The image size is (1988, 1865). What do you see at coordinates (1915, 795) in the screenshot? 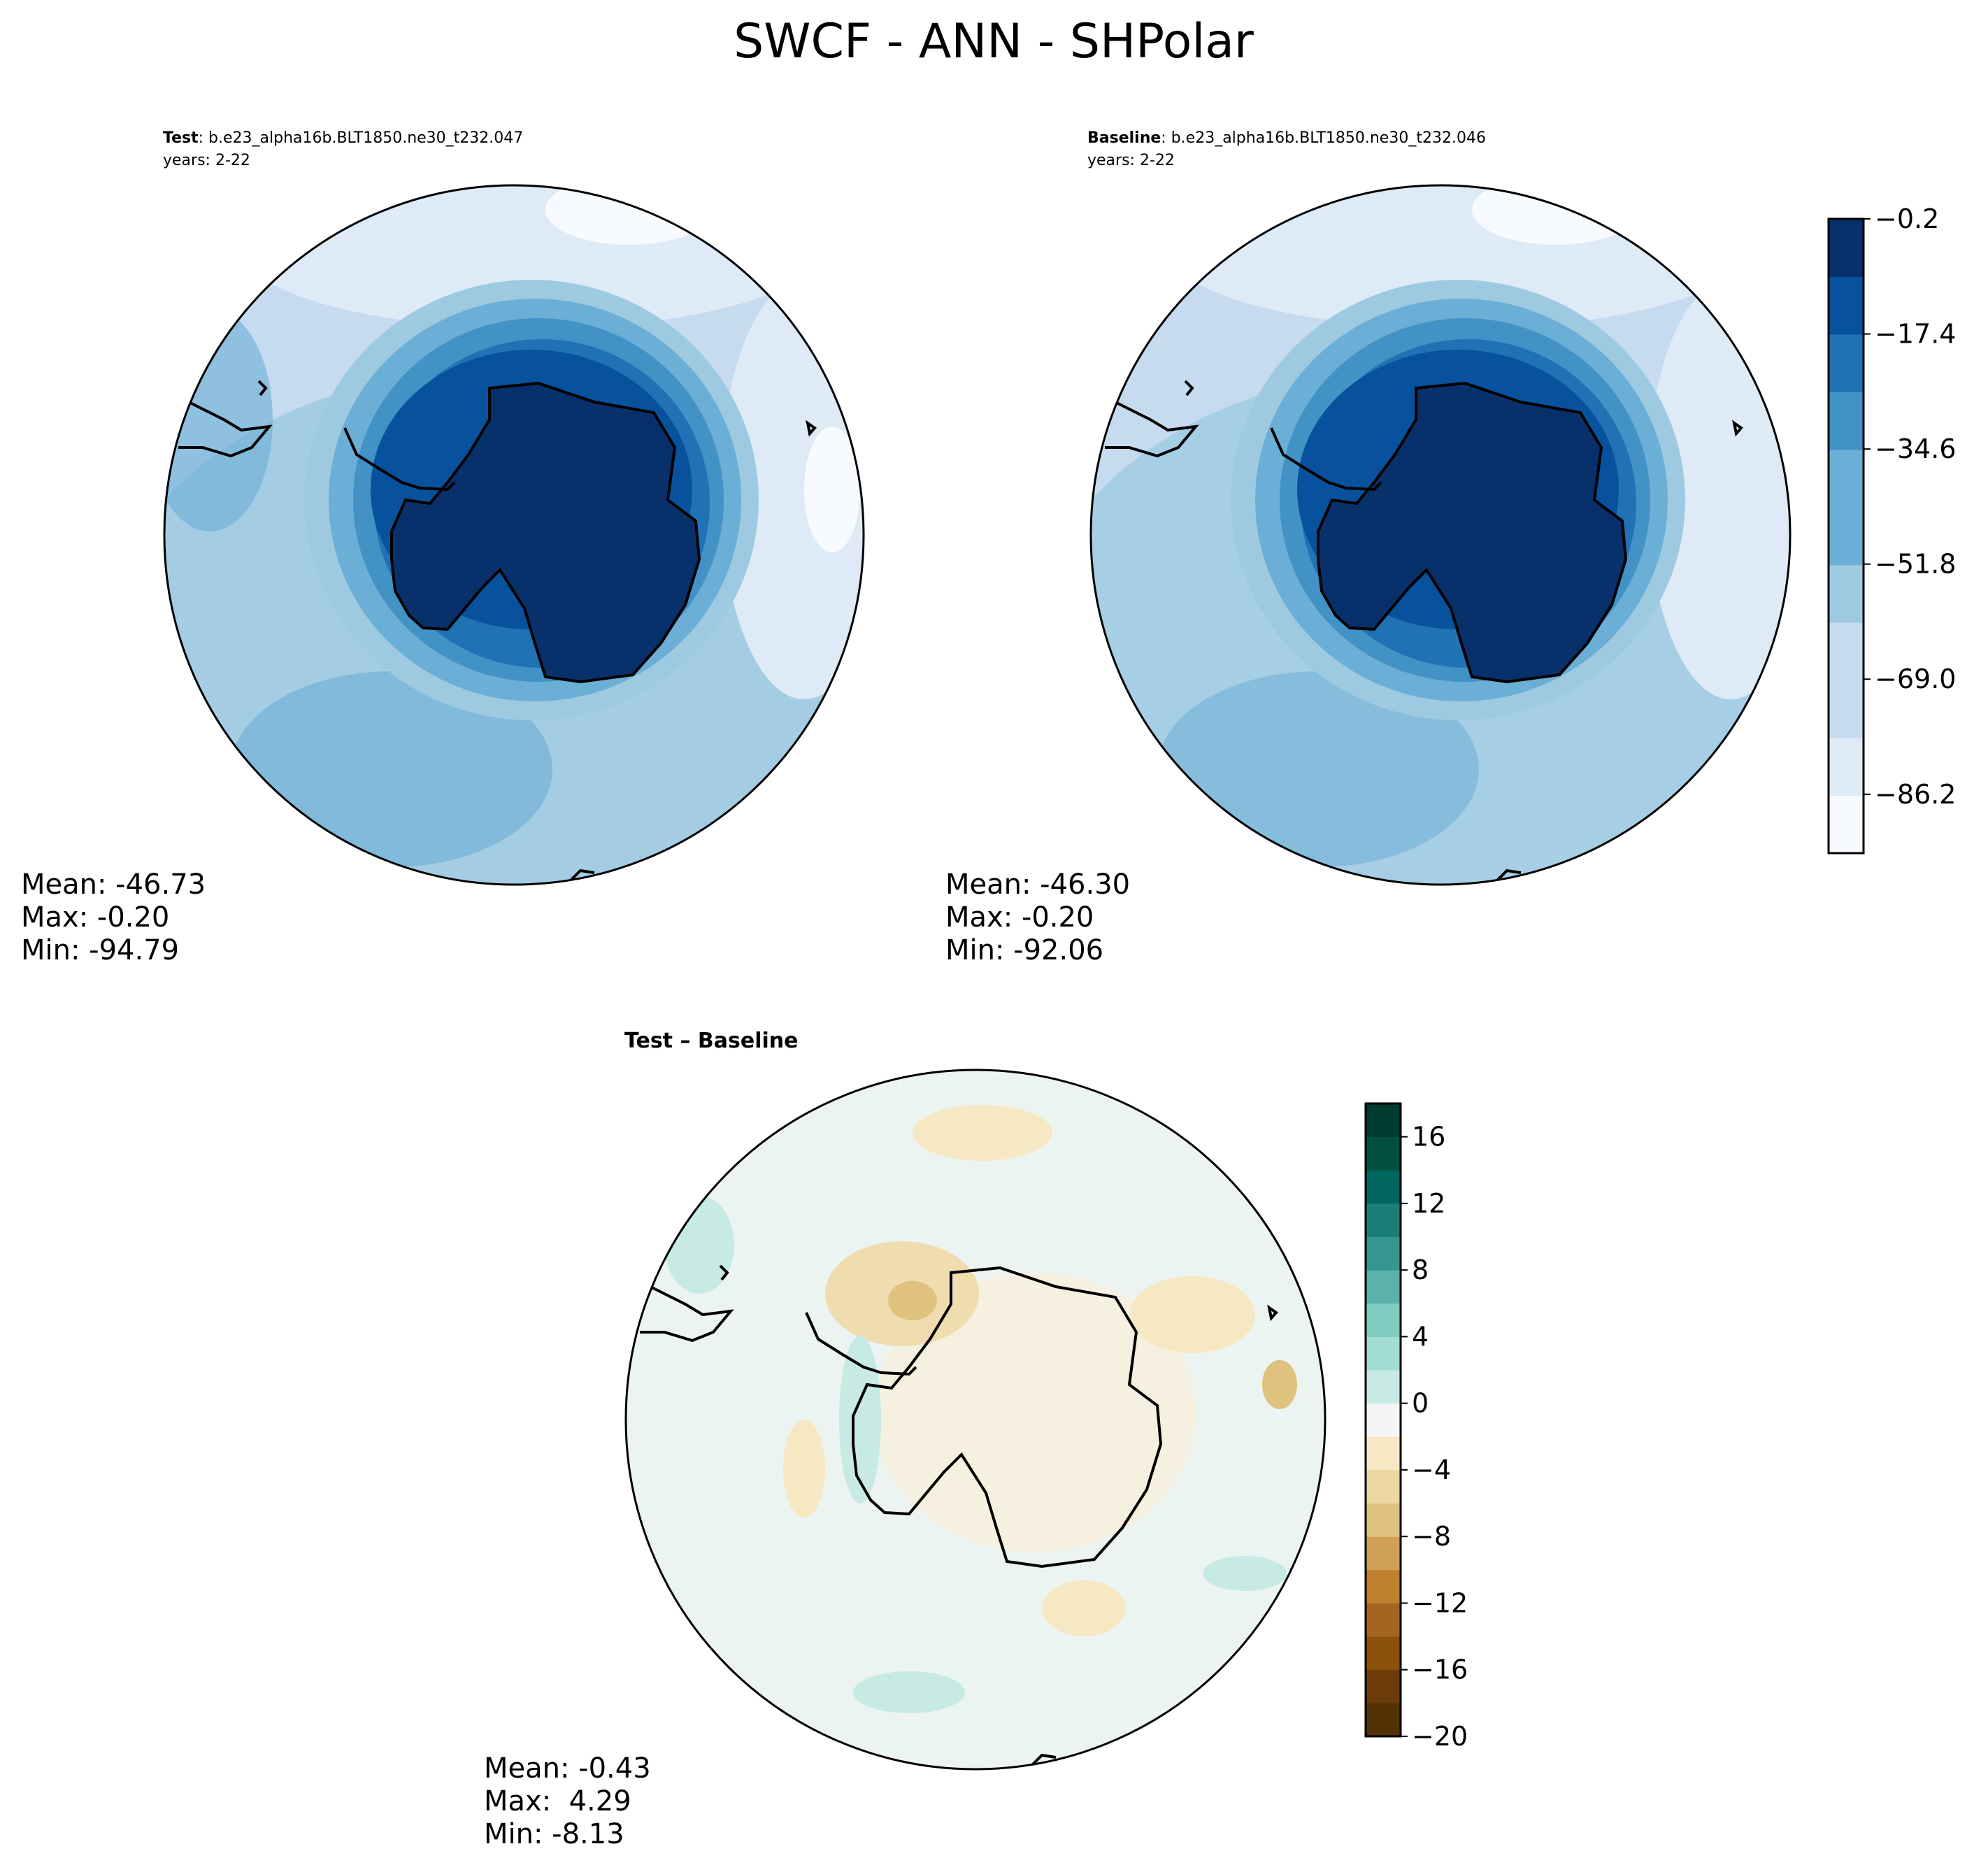
I see `main-colorbar-tick-label: −86.2` at bounding box center [1915, 795].